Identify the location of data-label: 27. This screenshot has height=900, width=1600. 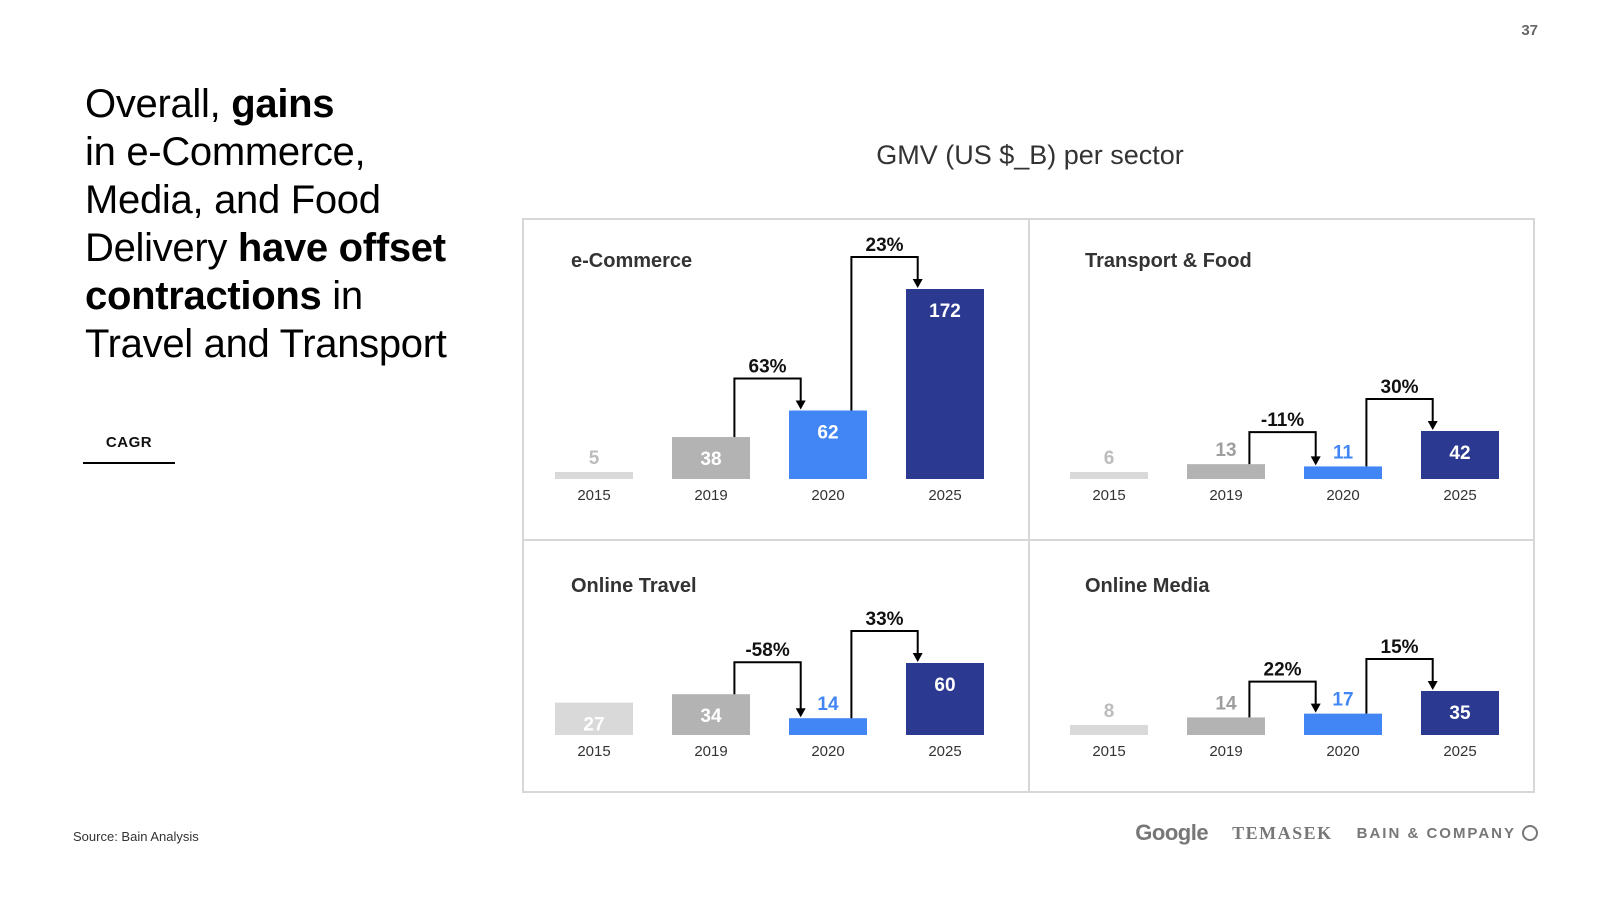
(593, 725).